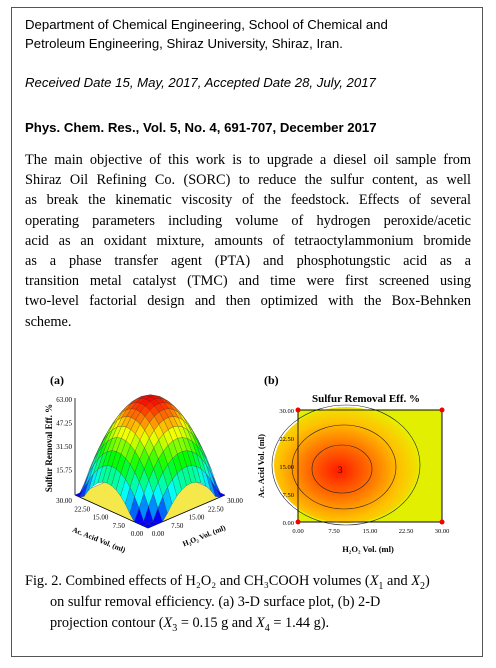  Describe the element at coordinates (368, 549) in the screenshot. I see `x-axis-label: H₂O₂ Vol. (ml)` at that location.